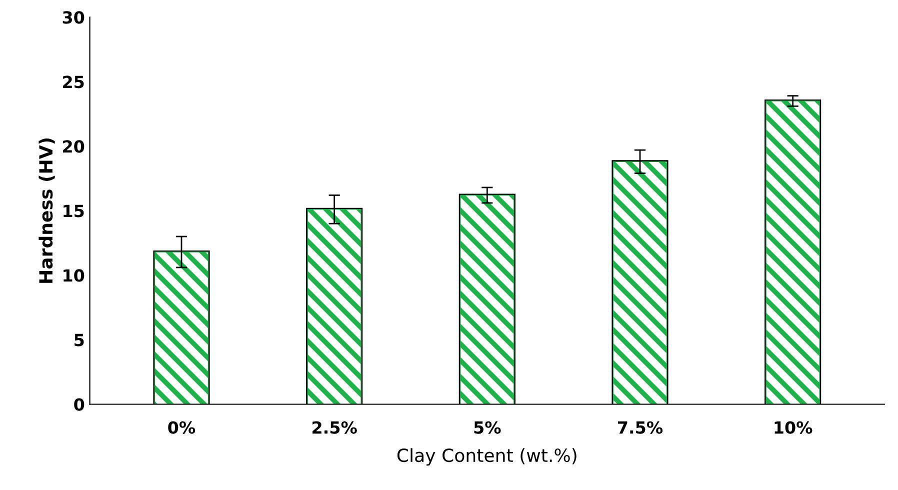  Describe the element at coordinates (487, 427) in the screenshot. I see `x-tick-label: 5%` at that location.